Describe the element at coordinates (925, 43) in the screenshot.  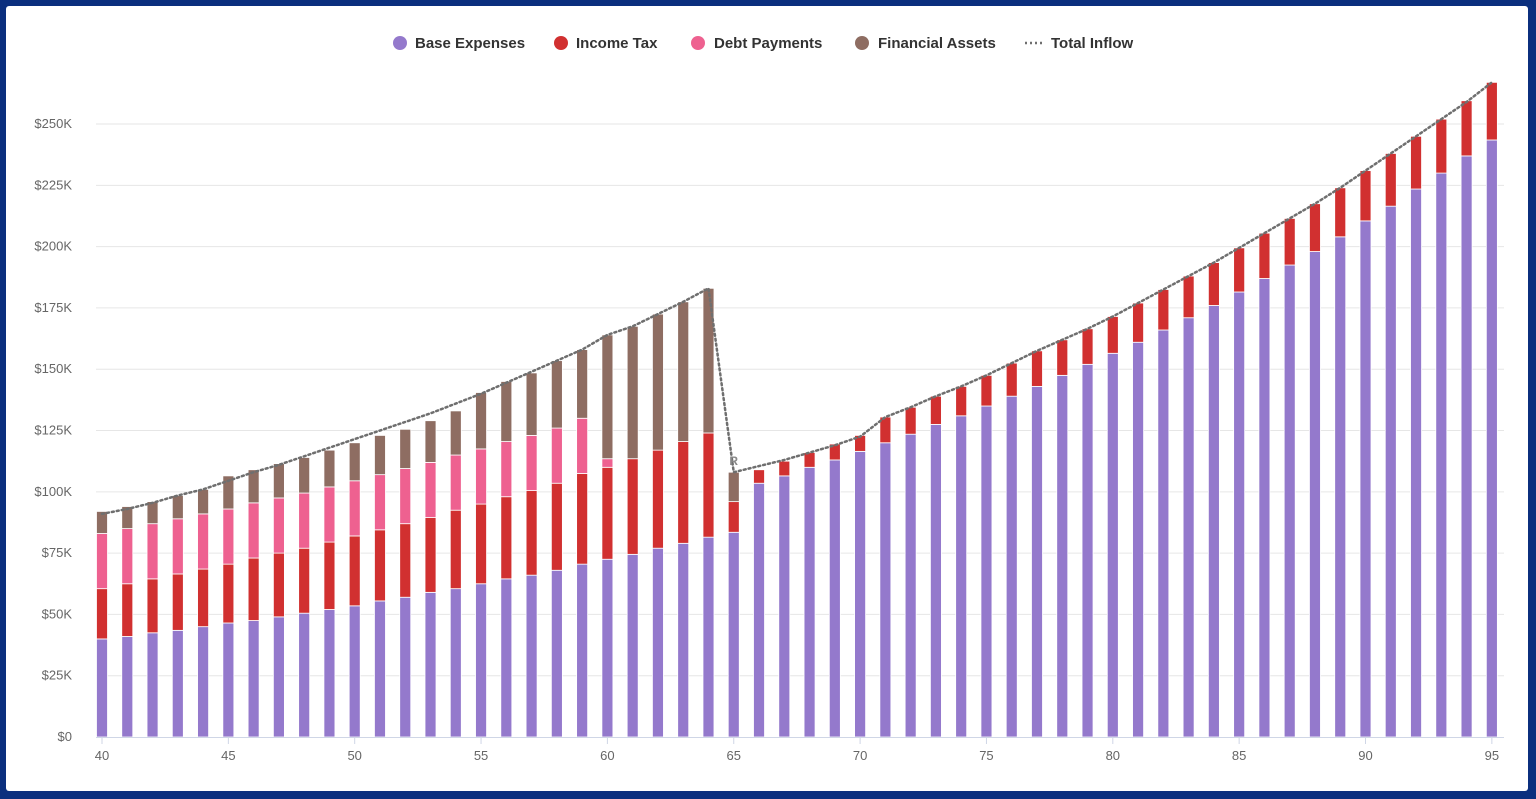
I see `legend-item-financial-assets: Financial Assets` at that location.